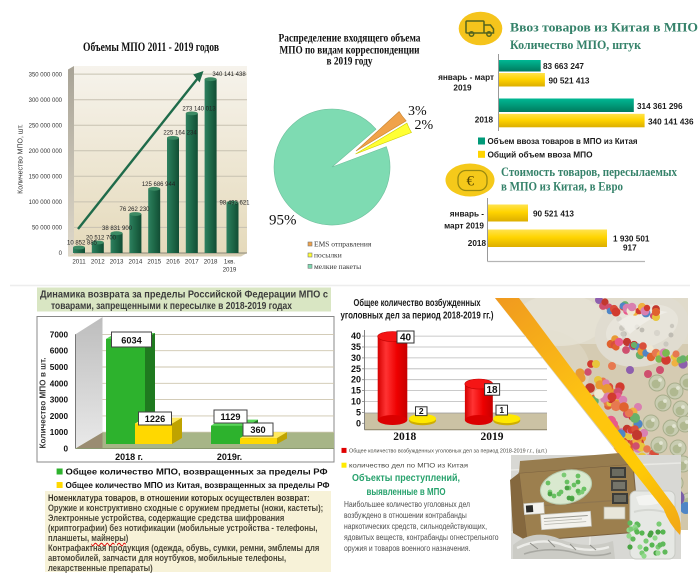 This screenshot has width=700, height=578. Describe the element at coordinates (417, 111) in the screenshot. I see `svg-text: 3%` at that location.